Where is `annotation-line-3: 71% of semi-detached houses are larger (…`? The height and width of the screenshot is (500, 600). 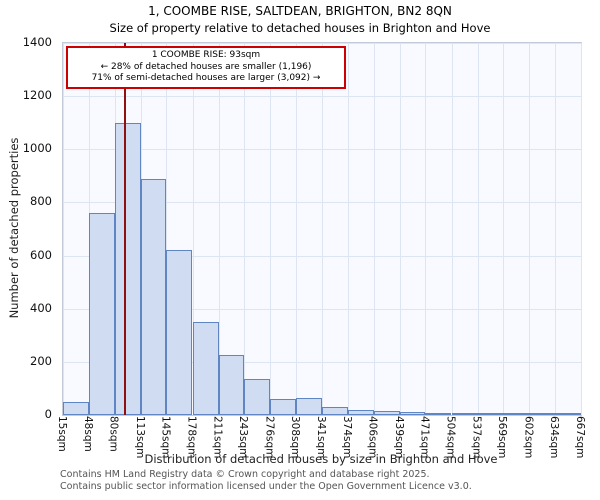
annotation-line-3: 71% of semi-detached houses are larger (… is located at coordinates (206, 78).